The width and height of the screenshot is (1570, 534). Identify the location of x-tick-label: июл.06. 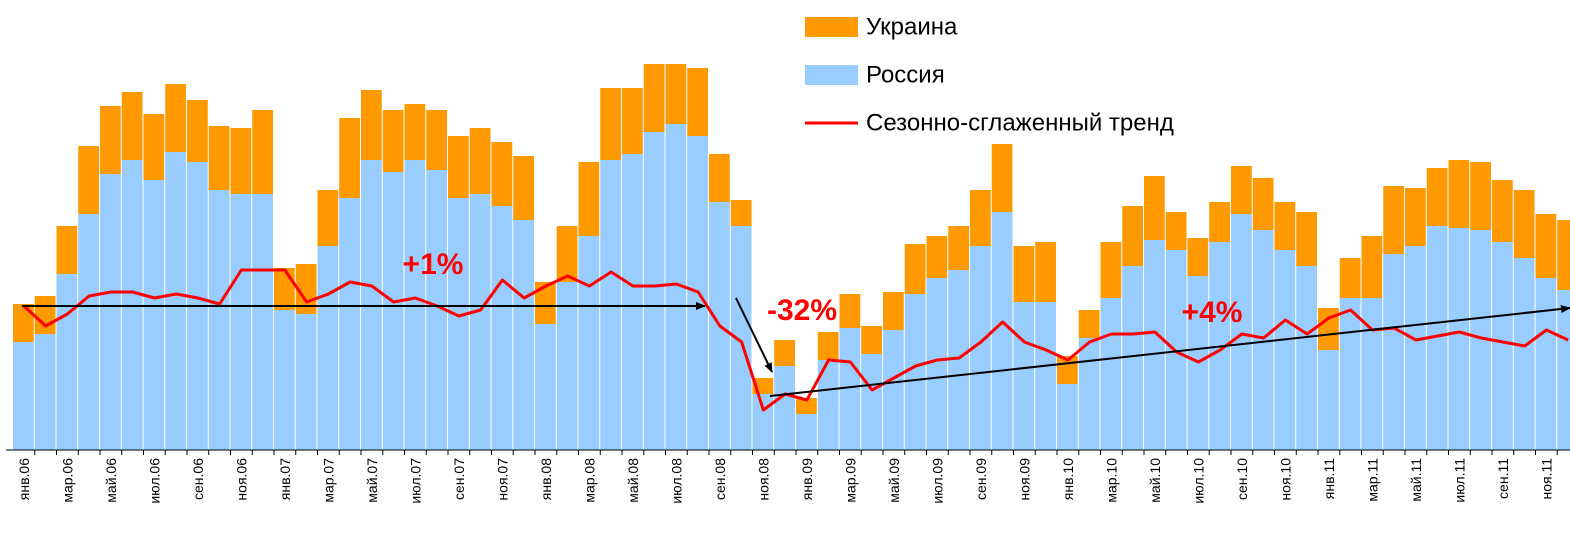
(154, 481).